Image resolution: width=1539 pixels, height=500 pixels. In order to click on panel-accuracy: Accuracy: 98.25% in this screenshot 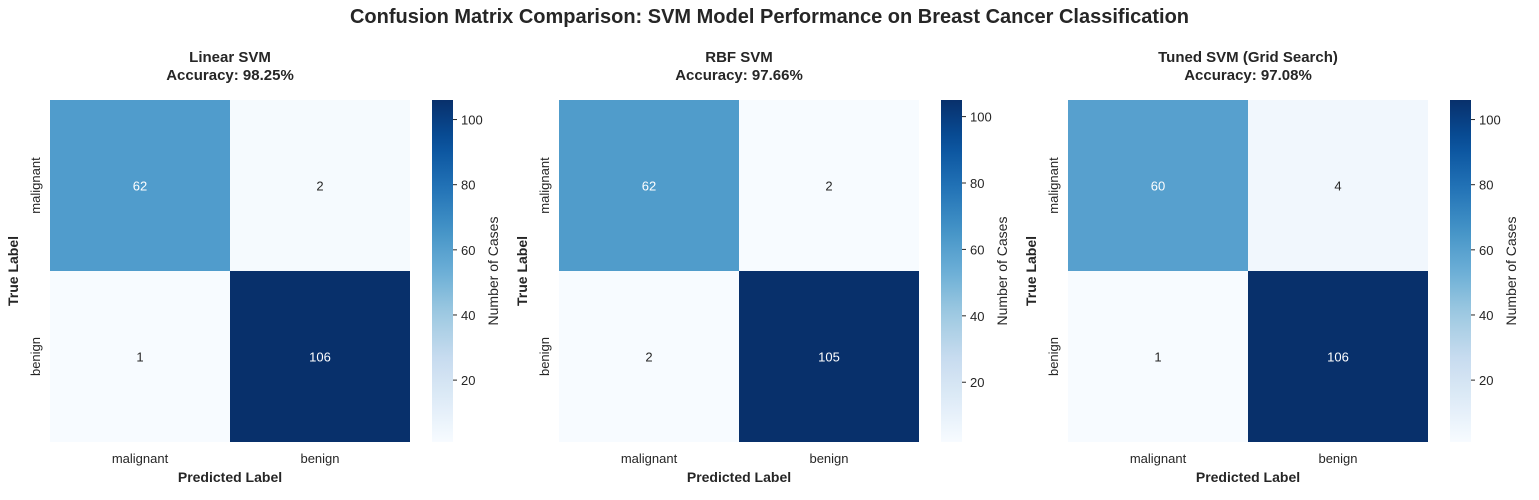, I will do `click(230, 75)`.